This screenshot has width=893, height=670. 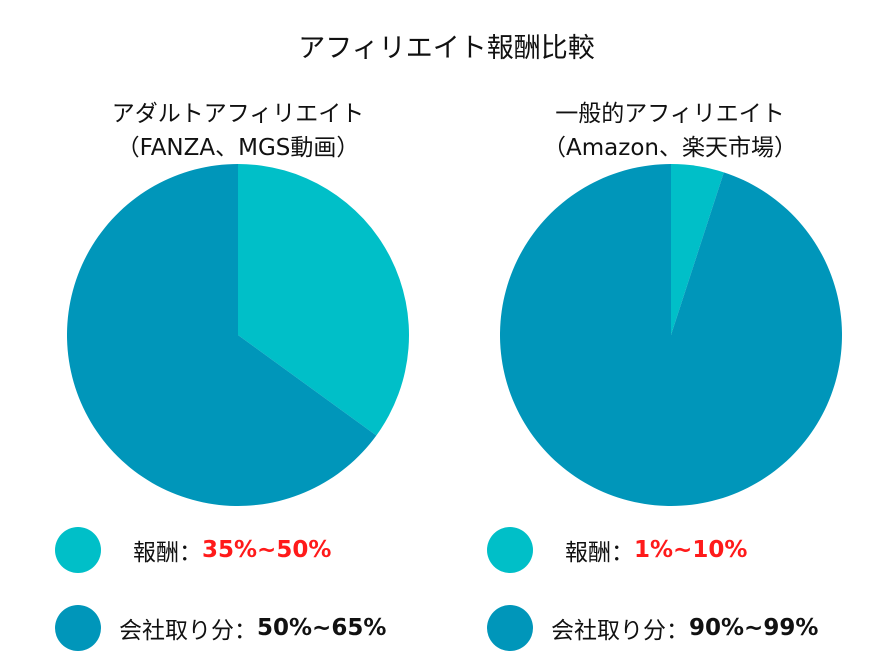 I want to click on left-legend-reward: 報酬： 35%~50%, so click(x=193, y=550).